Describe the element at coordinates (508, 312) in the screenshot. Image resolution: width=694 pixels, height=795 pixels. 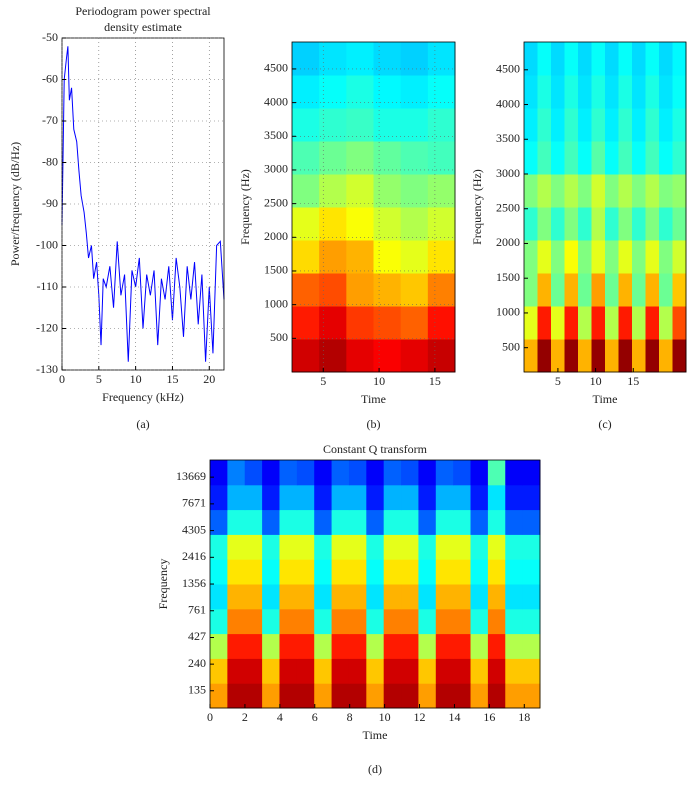
I see `y-tick-label: 1000` at that location.